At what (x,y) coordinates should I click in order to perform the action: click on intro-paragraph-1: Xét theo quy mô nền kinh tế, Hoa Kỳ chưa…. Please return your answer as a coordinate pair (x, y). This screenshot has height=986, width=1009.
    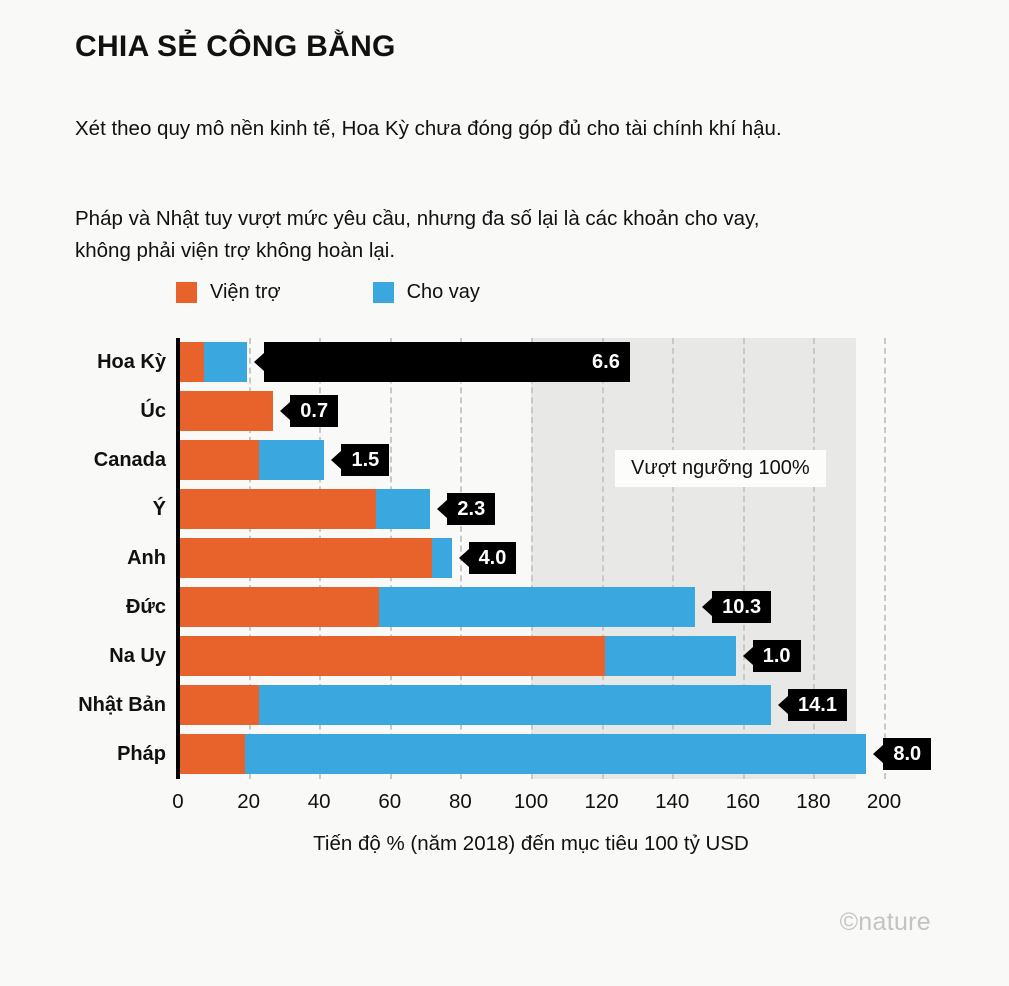
    Looking at the image, I should click on (428, 128).